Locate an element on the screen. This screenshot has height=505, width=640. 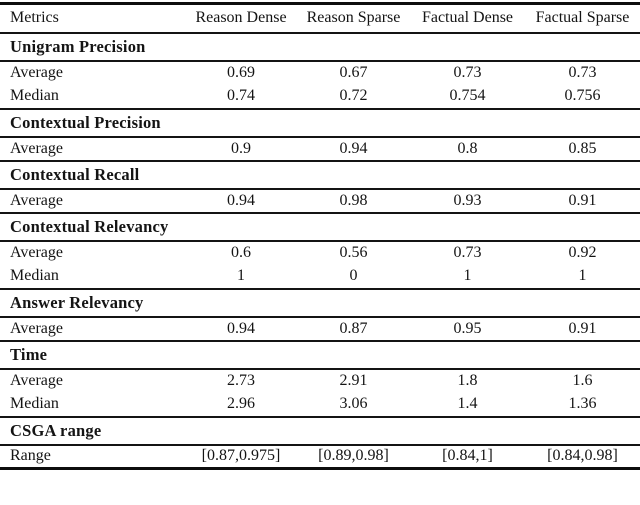
value-cell: 0.92 is located at coordinates (582, 252).